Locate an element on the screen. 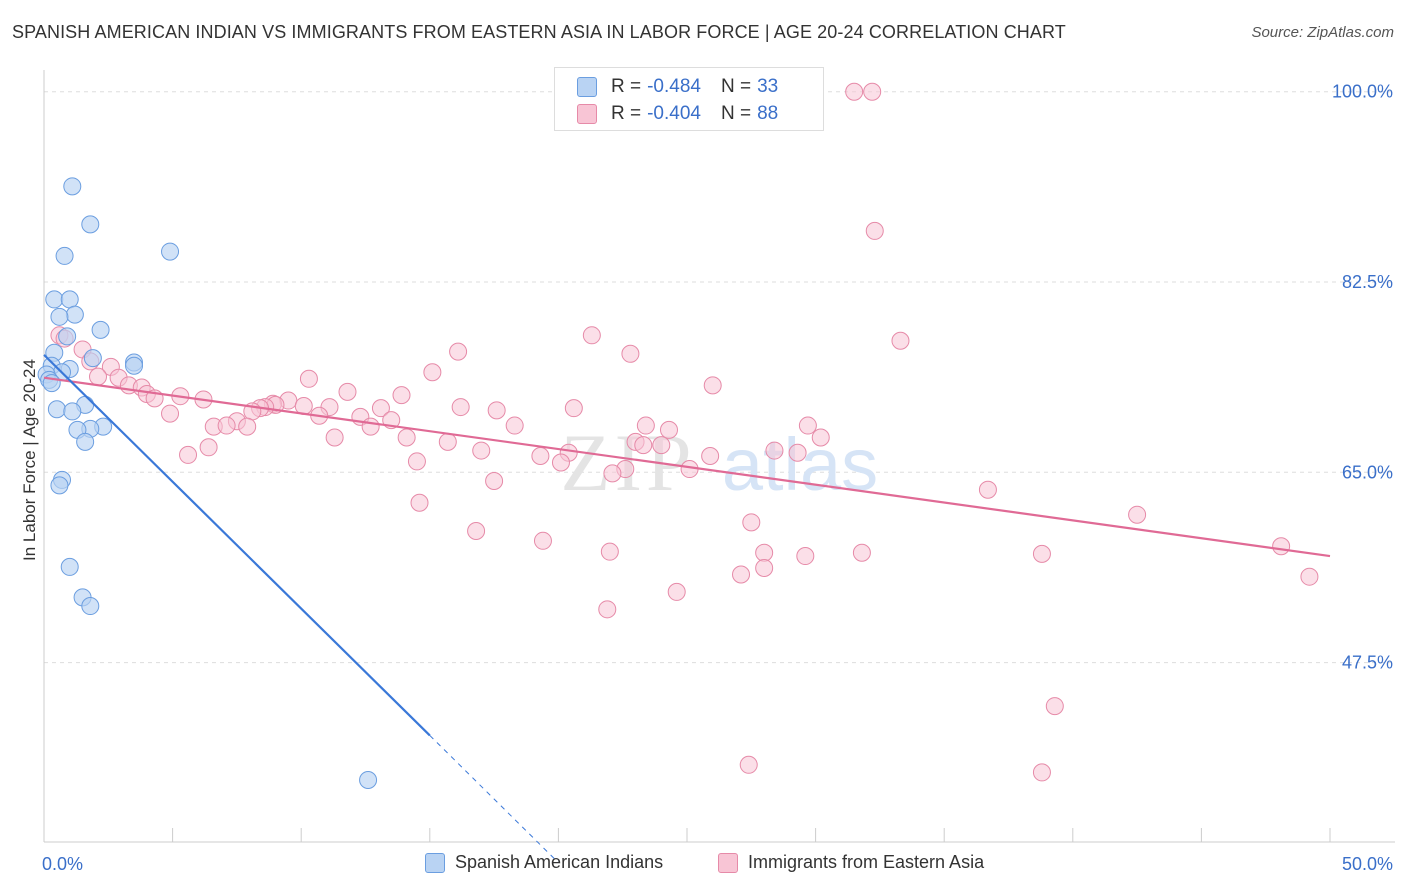 This screenshot has width=1406, height=892. watermark-atlas: atlas is located at coordinates (800, 464).